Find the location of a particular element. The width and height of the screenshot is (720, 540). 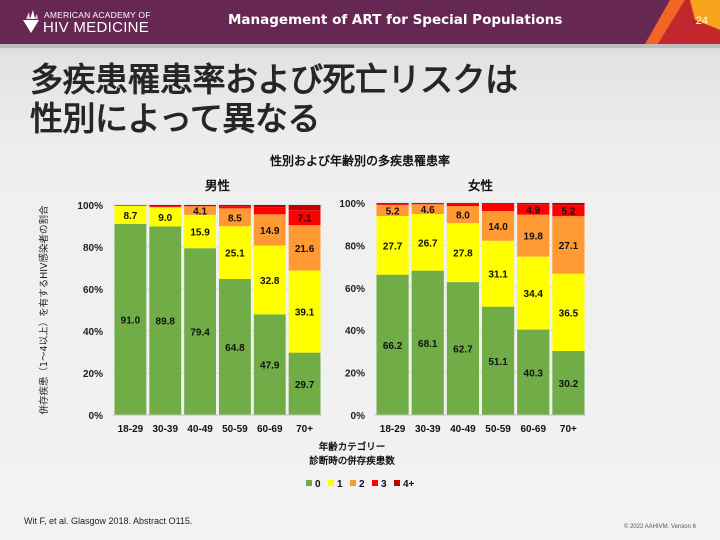

data-label: 26.7 is located at coordinates (428, 243).